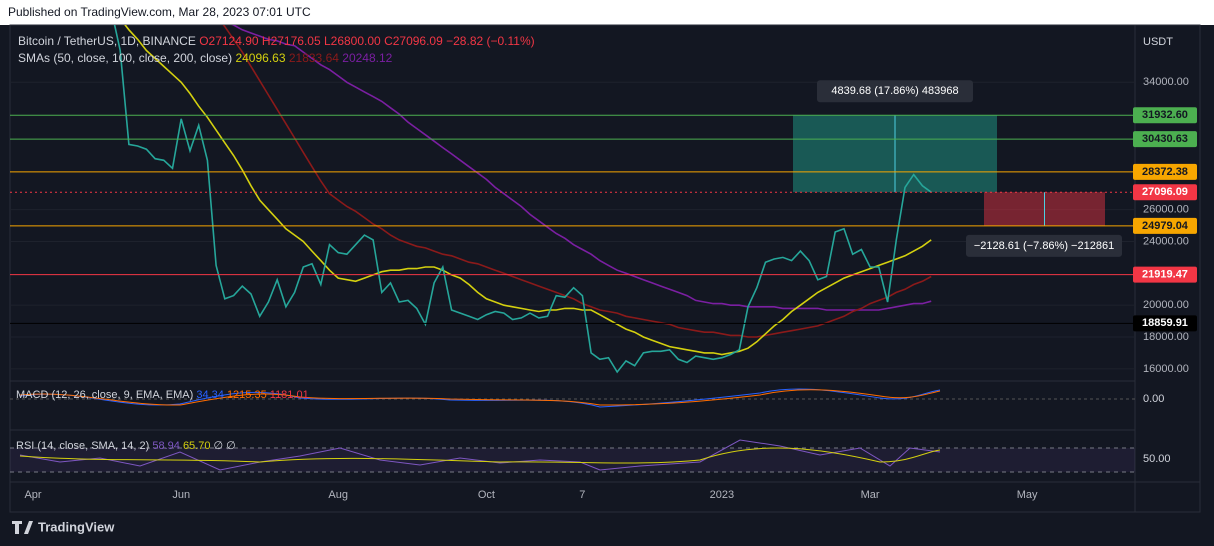 The height and width of the screenshot is (546, 1214). Describe the element at coordinates (722, 495) in the screenshot. I see `x-tick-label: 2023` at that location.